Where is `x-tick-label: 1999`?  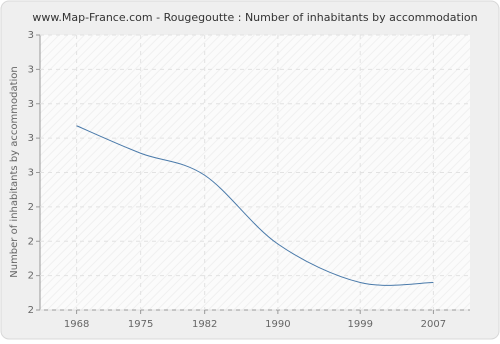 x-tick-label: 1999 is located at coordinates (359, 324).